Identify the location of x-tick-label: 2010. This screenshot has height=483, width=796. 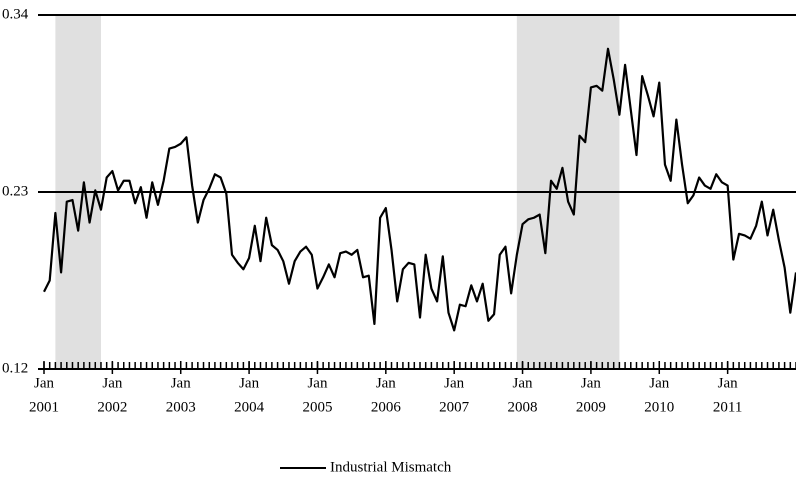
(659, 407).